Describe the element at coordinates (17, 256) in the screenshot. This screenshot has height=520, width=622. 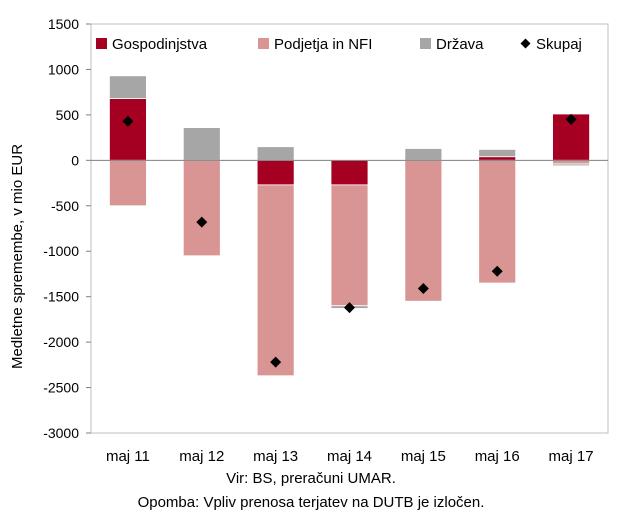
I see `y-axis-title: Medletne spremembe, v mio EUR` at that location.